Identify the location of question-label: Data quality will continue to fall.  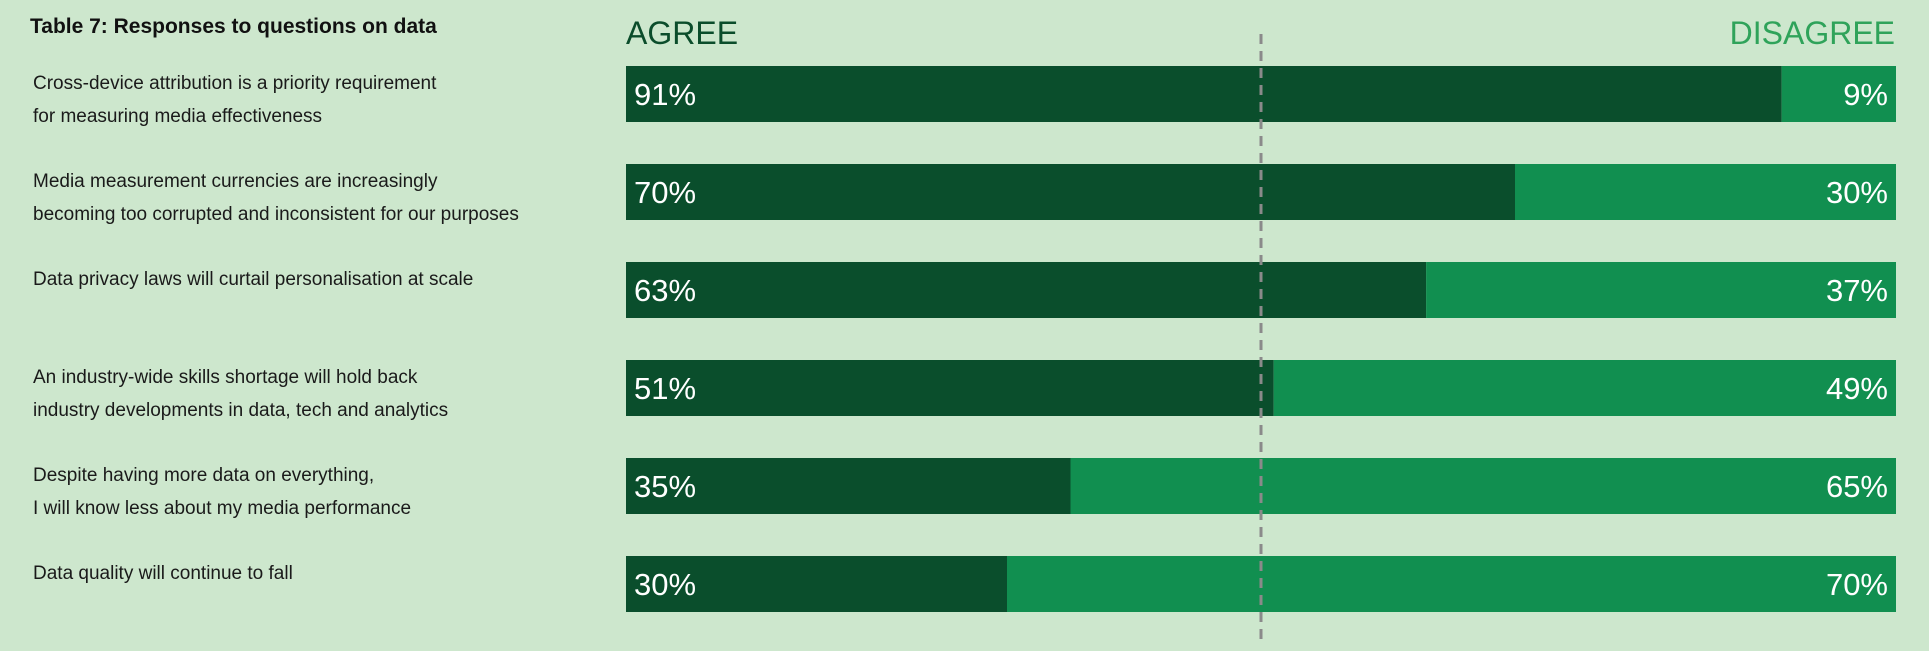
(163, 573).